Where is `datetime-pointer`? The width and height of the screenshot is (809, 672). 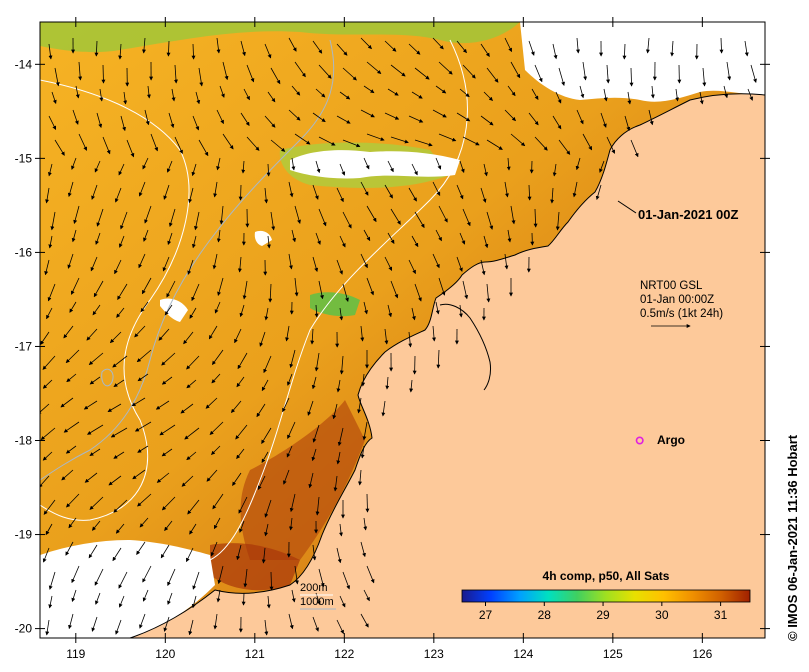
datetime-pointer is located at coordinates (627, 207).